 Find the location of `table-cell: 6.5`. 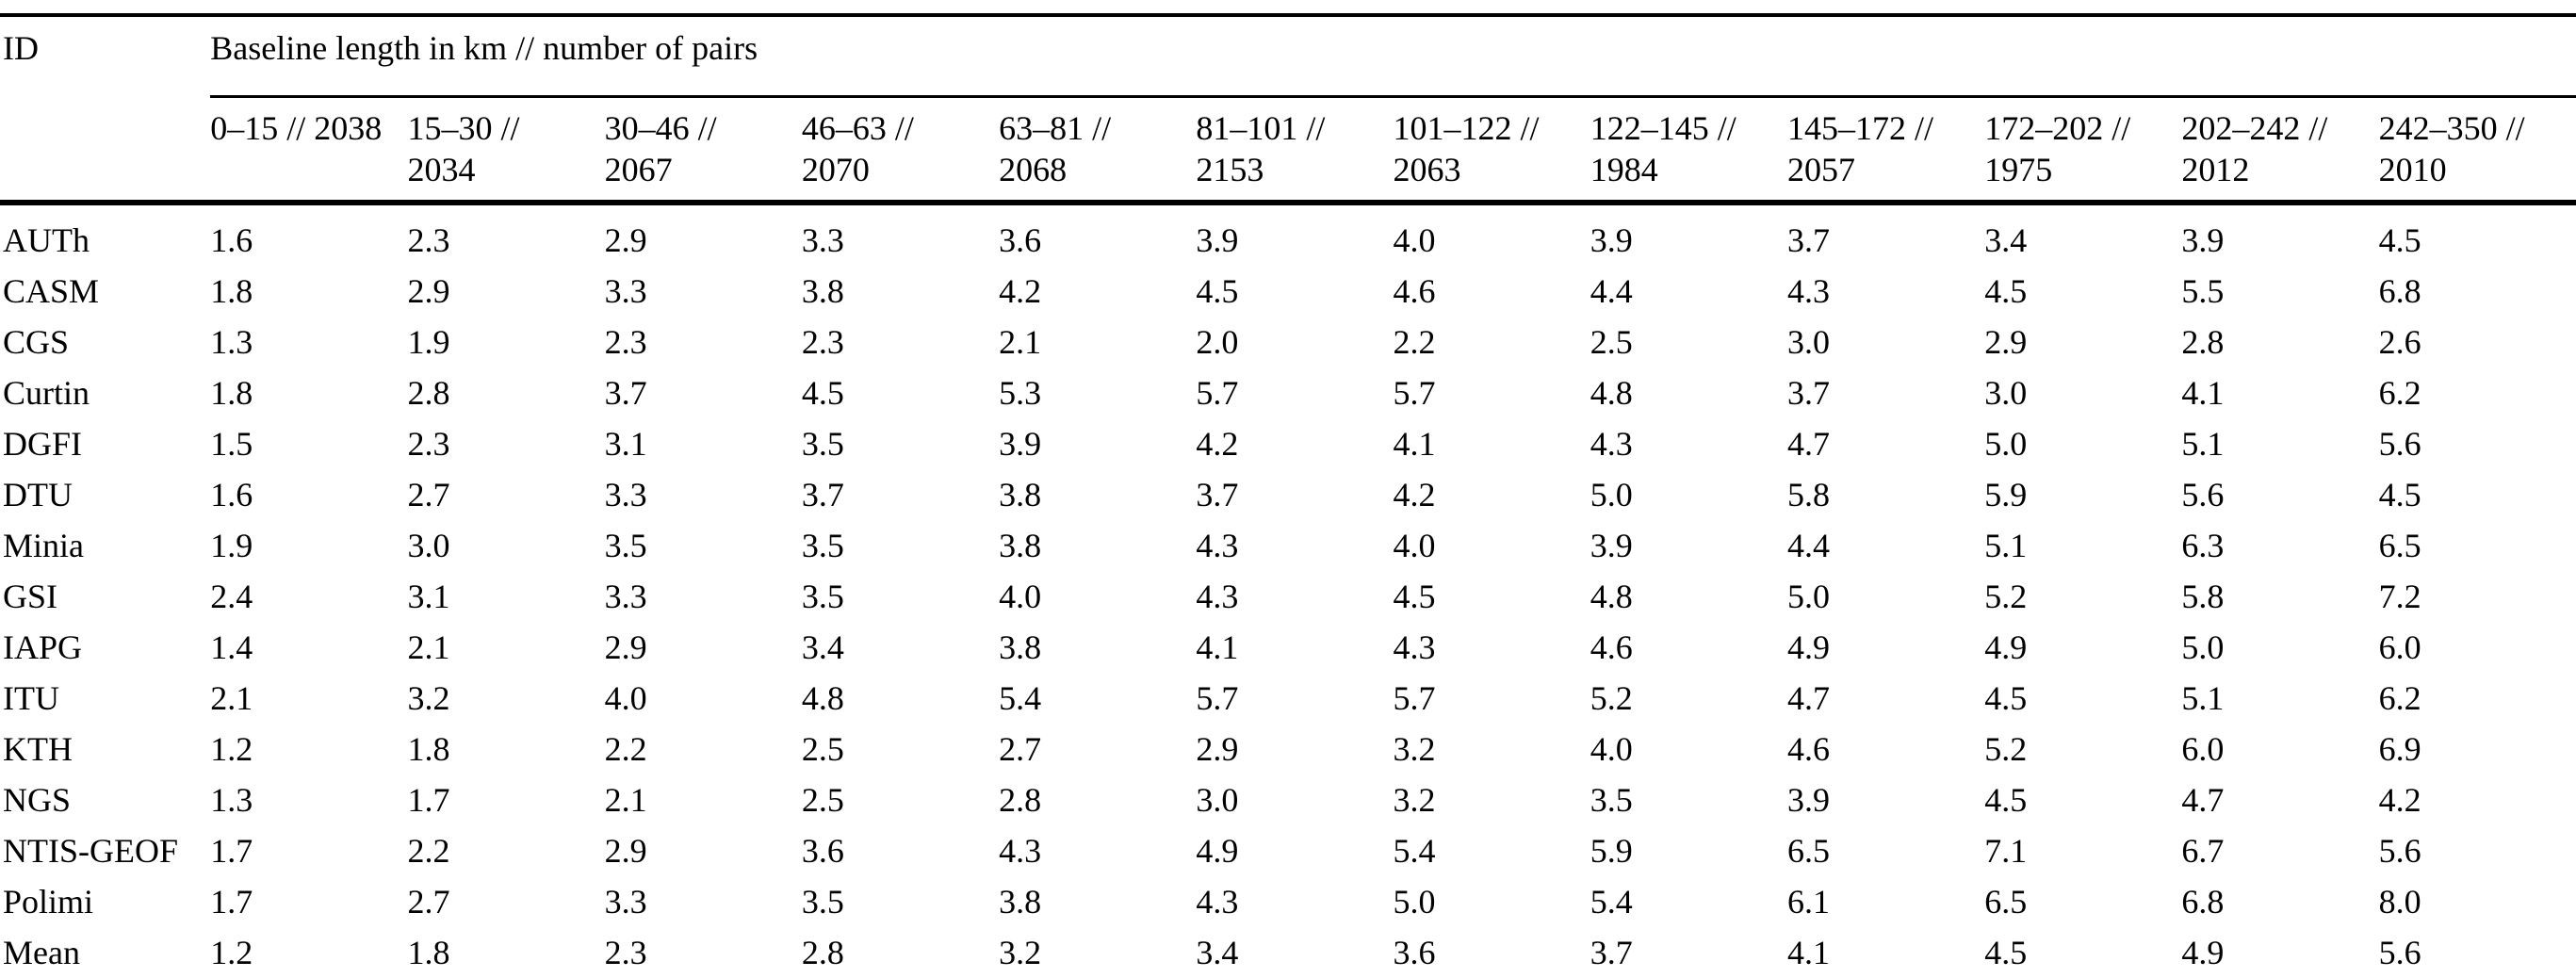

table-cell: 6.5 is located at coordinates (1808, 851).